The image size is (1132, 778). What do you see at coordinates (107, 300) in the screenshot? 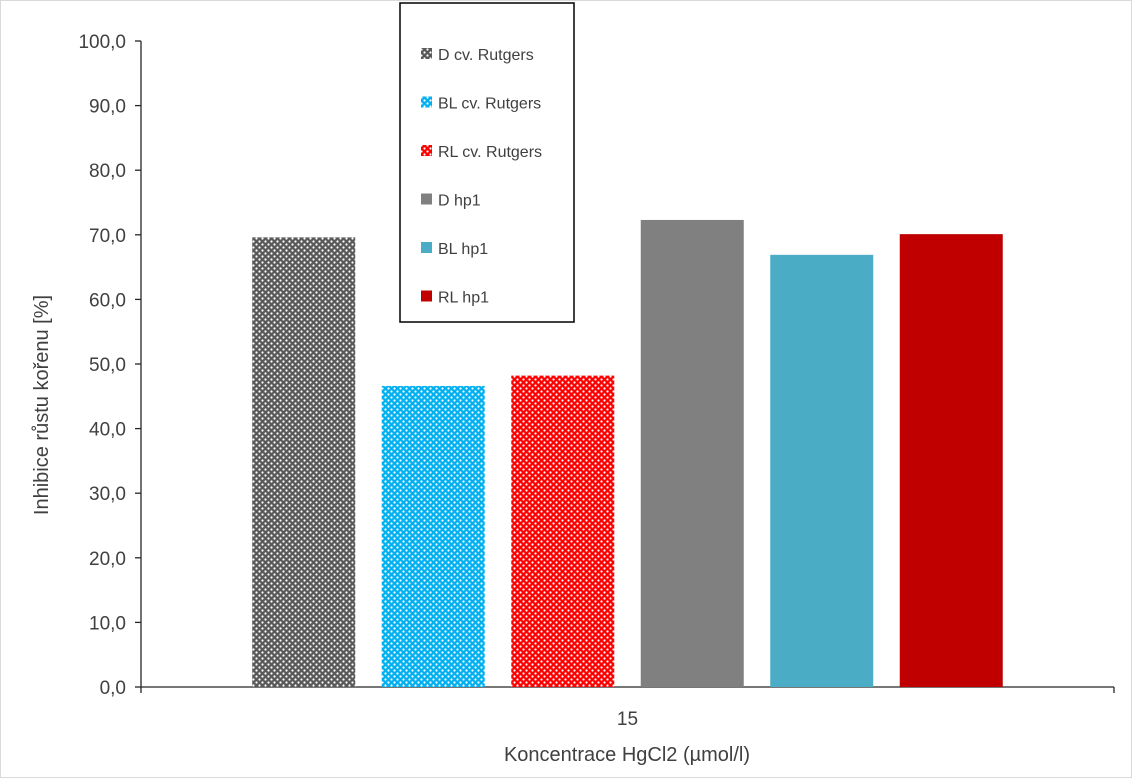
I see `y-tick-label: 60,0` at bounding box center [107, 300].